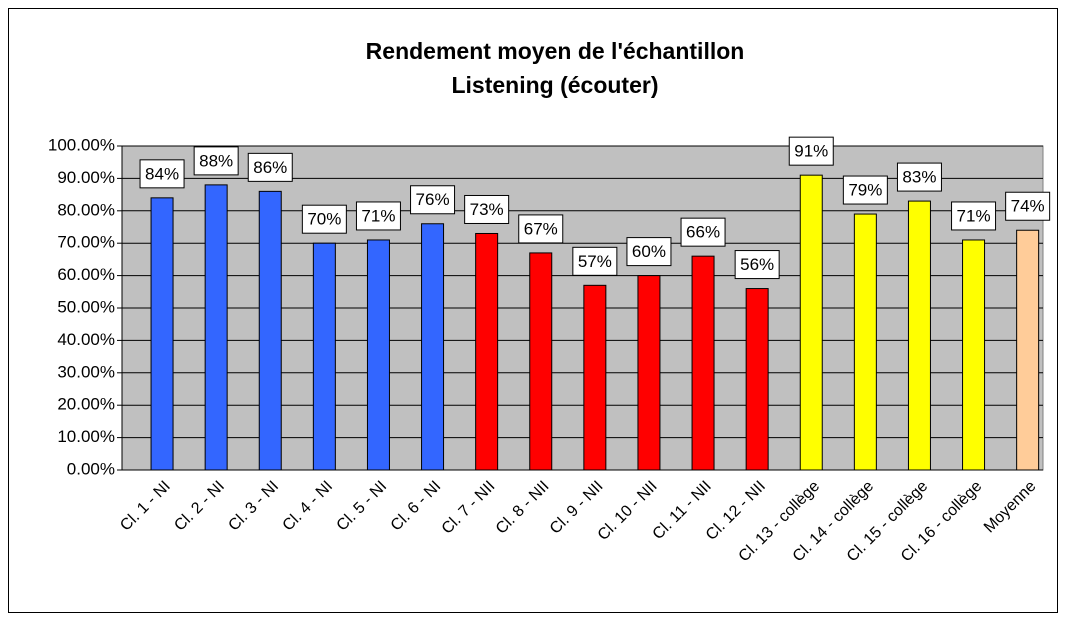  I want to click on data-label: 76%, so click(433, 199).